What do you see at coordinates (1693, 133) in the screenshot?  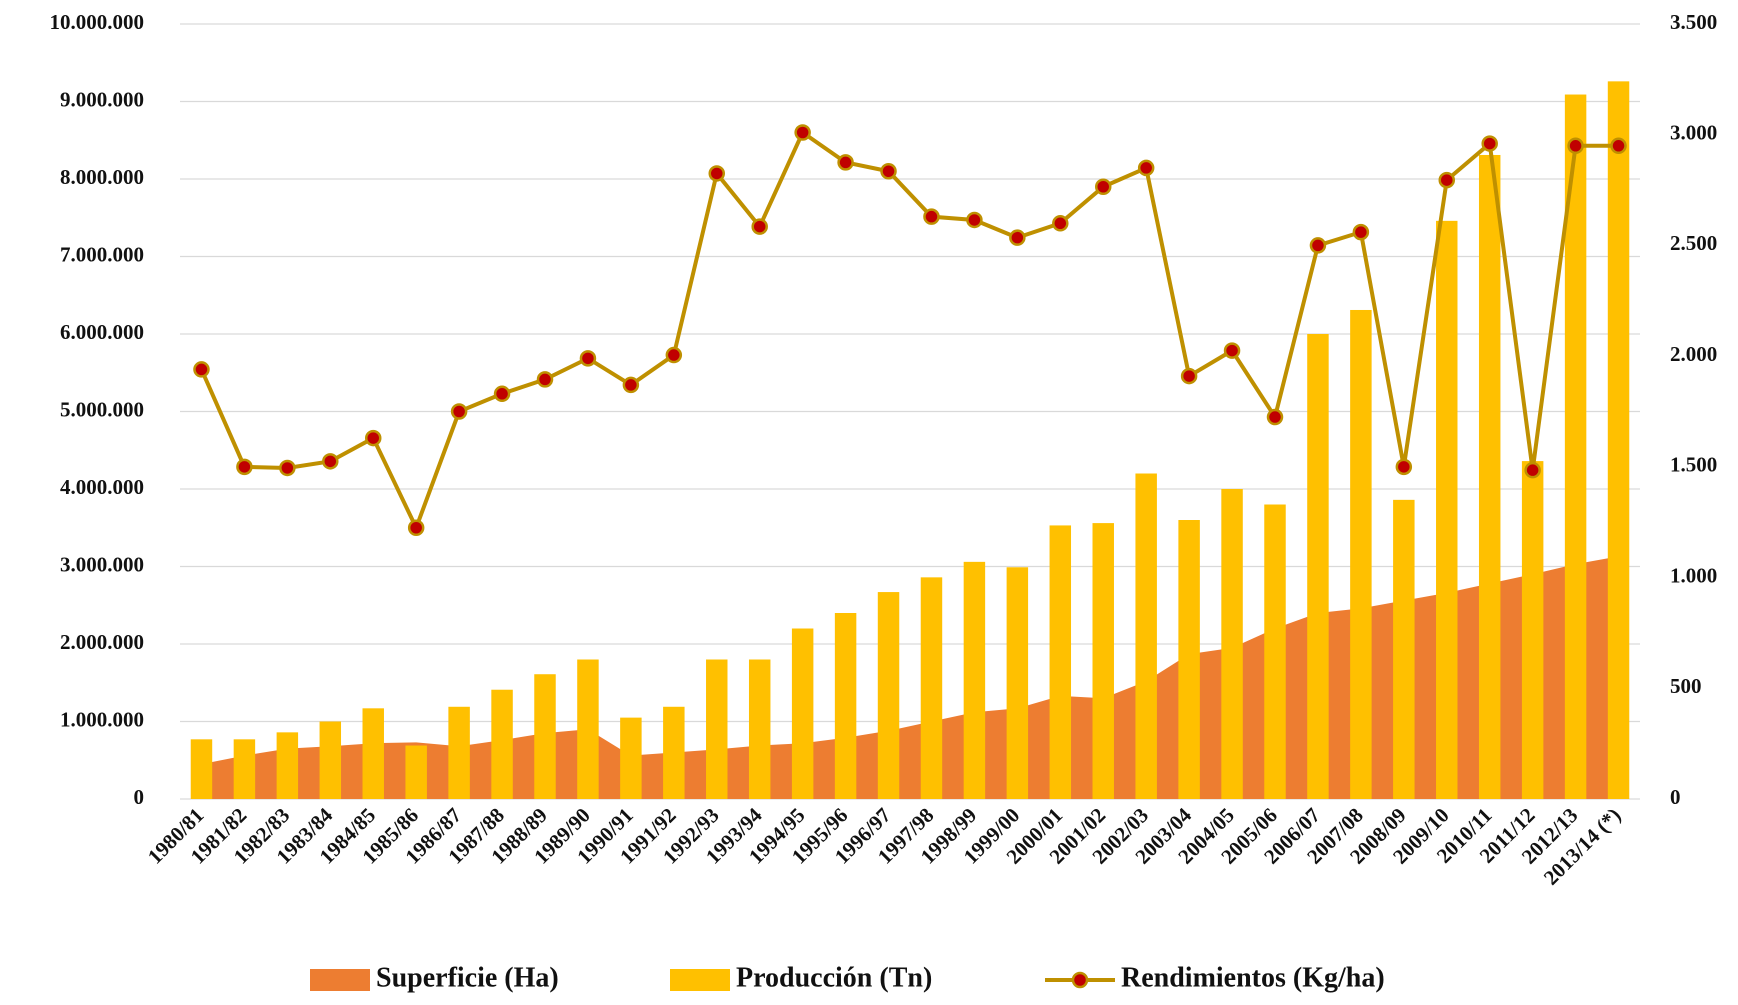 I see `y2-tick-label: 3.000` at bounding box center [1693, 133].